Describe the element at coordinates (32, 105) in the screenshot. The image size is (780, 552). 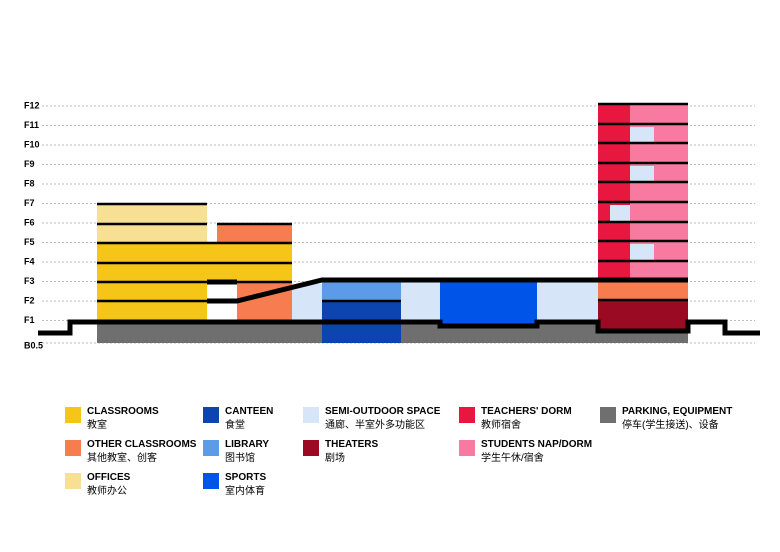
I see `floor-label: F12` at that location.